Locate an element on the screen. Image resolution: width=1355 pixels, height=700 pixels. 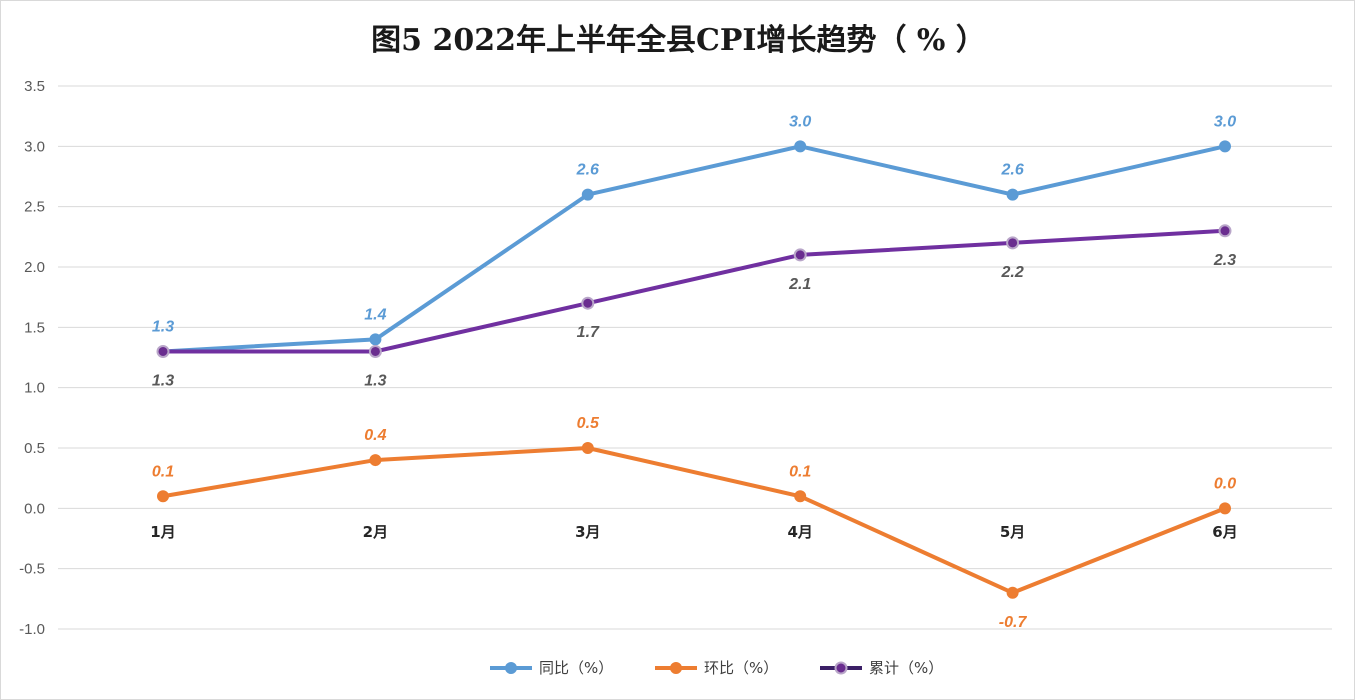
y-tick-label: -1.0 is located at coordinates (32, 629).